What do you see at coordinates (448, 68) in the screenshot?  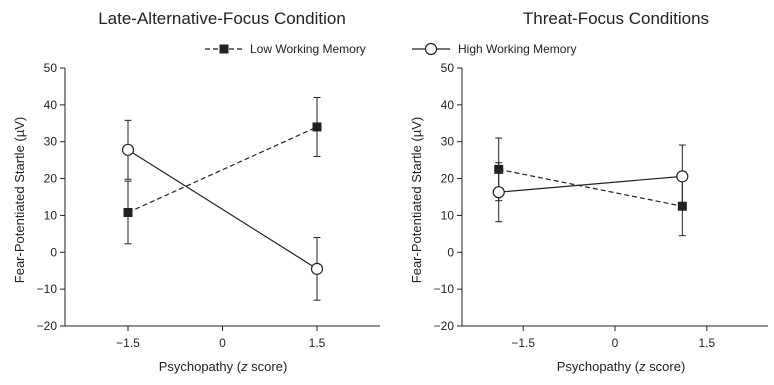 I see `panel-2-ytick-label: 50` at bounding box center [448, 68].